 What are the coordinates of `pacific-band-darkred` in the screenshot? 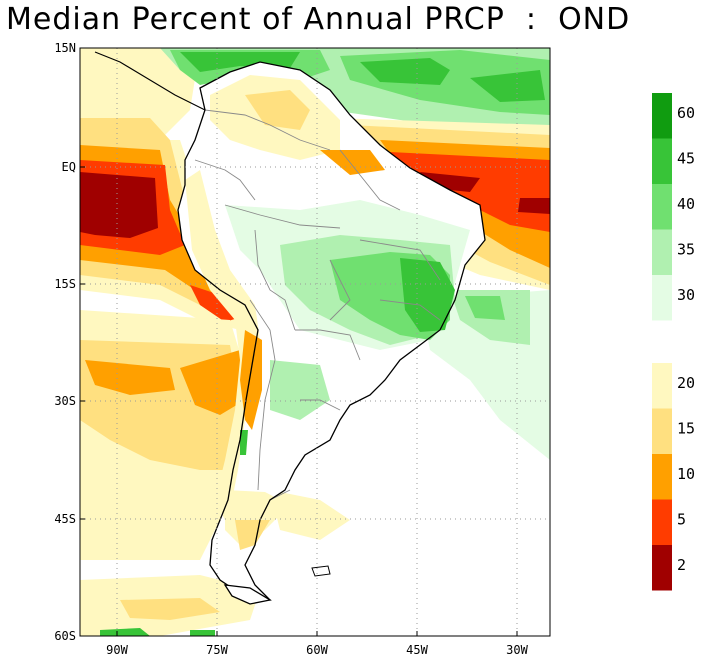 It's located at (119, 205).